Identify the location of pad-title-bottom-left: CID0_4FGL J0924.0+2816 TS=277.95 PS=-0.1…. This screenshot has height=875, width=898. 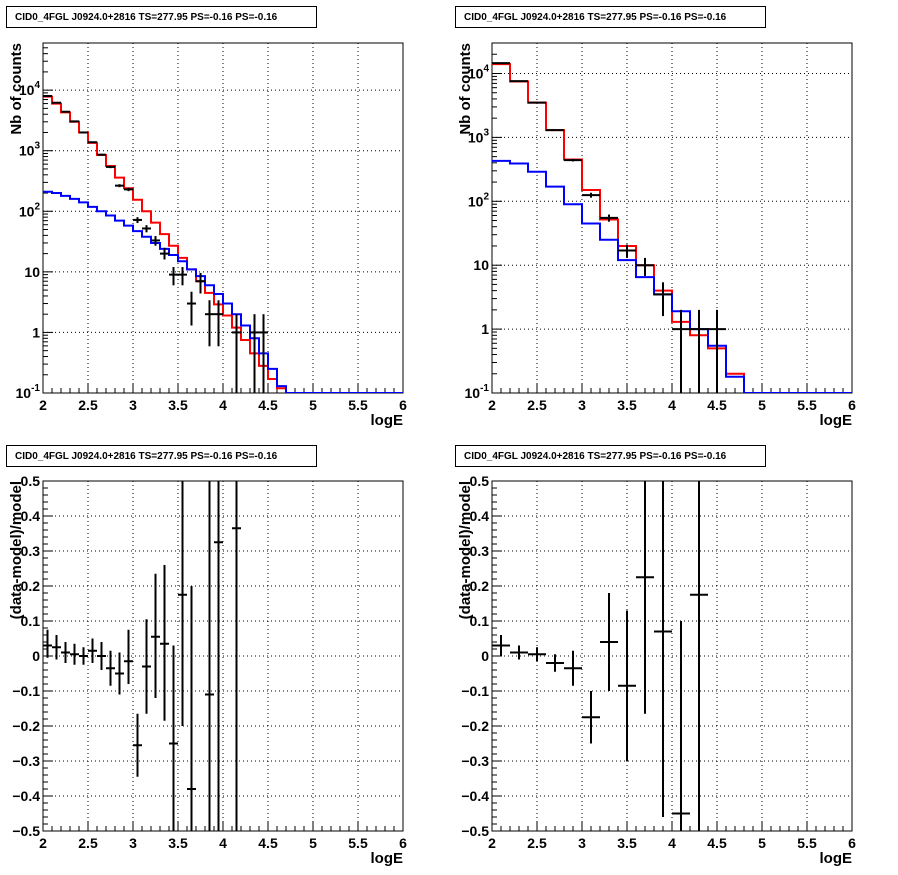
(161, 456).